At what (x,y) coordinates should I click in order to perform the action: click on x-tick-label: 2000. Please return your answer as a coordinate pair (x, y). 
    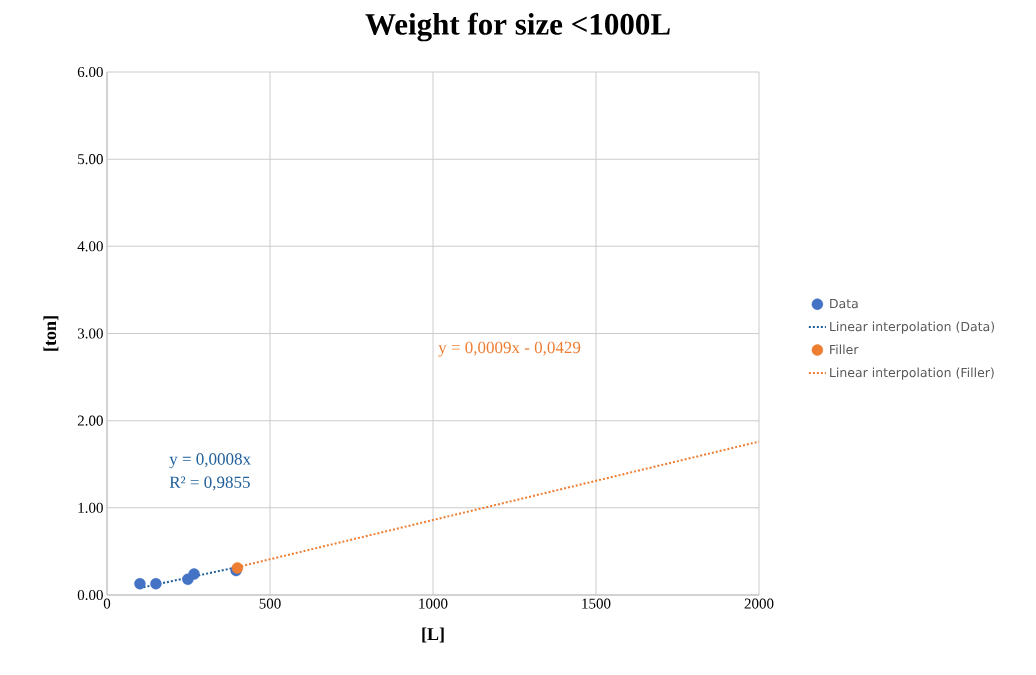
    Looking at the image, I should click on (759, 603).